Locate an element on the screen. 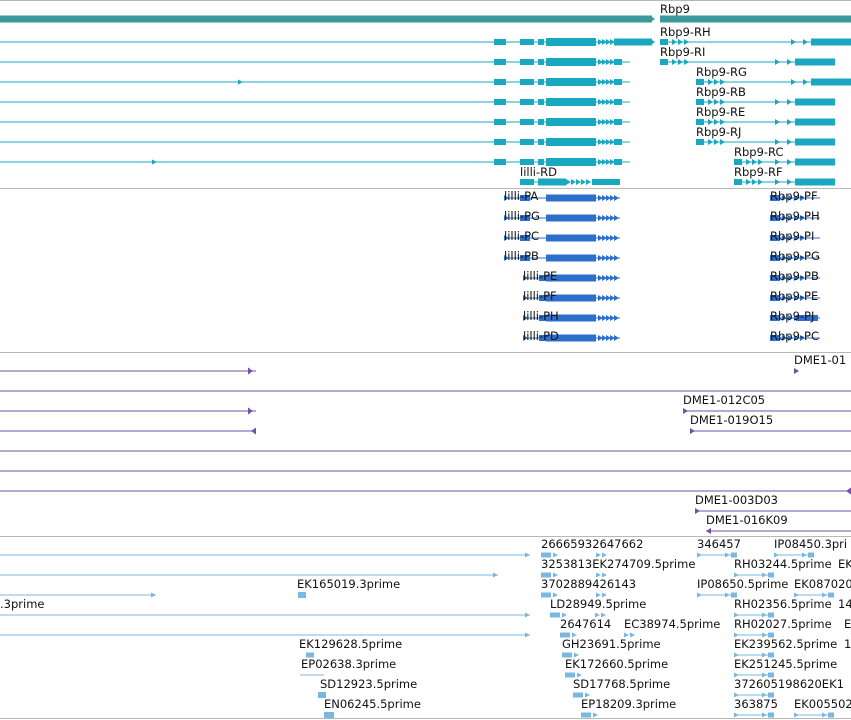 This screenshot has height=720, width=851. protein-label: Rbp9-PF is located at coordinates (794, 196).